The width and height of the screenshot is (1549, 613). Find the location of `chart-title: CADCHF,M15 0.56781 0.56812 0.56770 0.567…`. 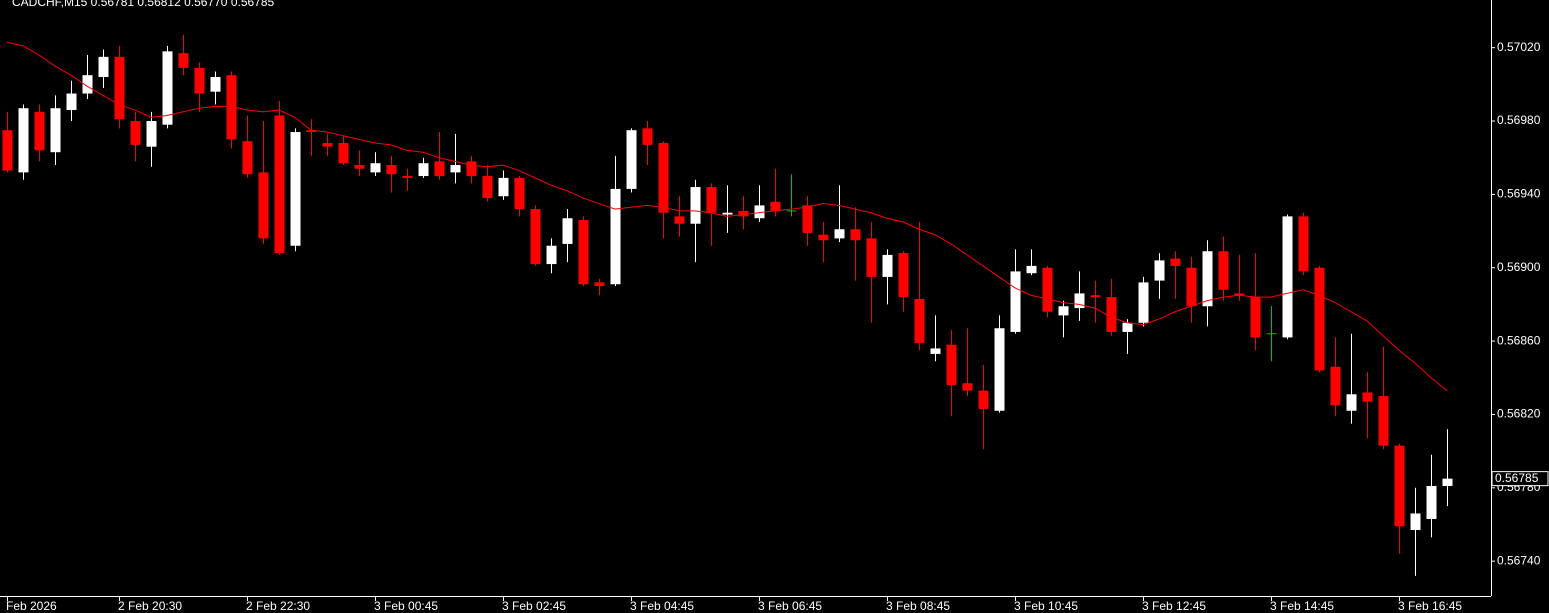

chart-title: CADCHF,M15 0.56781 0.56812 0.56770 0.567… is located at coordinates (143, 4).